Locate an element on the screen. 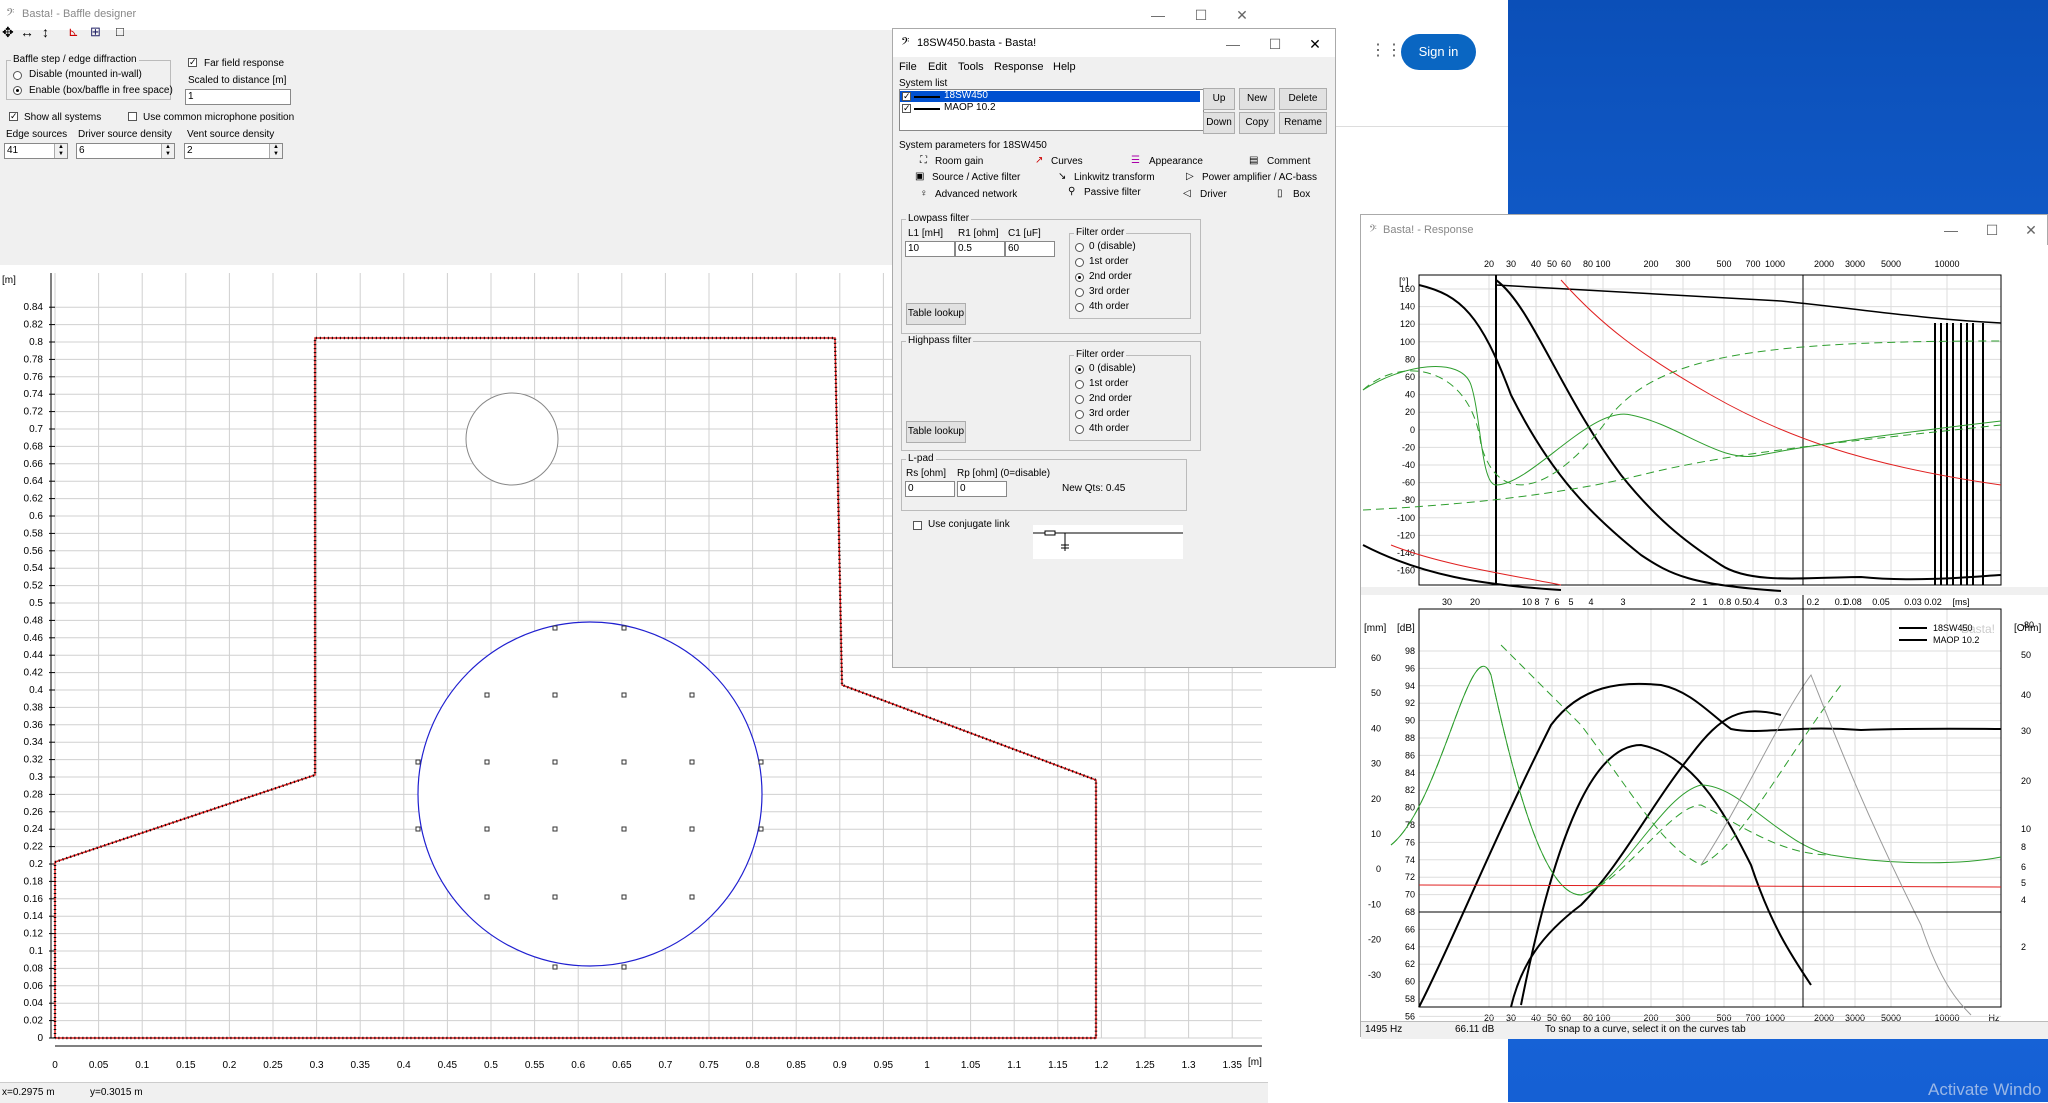 This screenshot has height=1103, width=2048. scaled-distance-input: 1 is located at coordinates (238, 97).